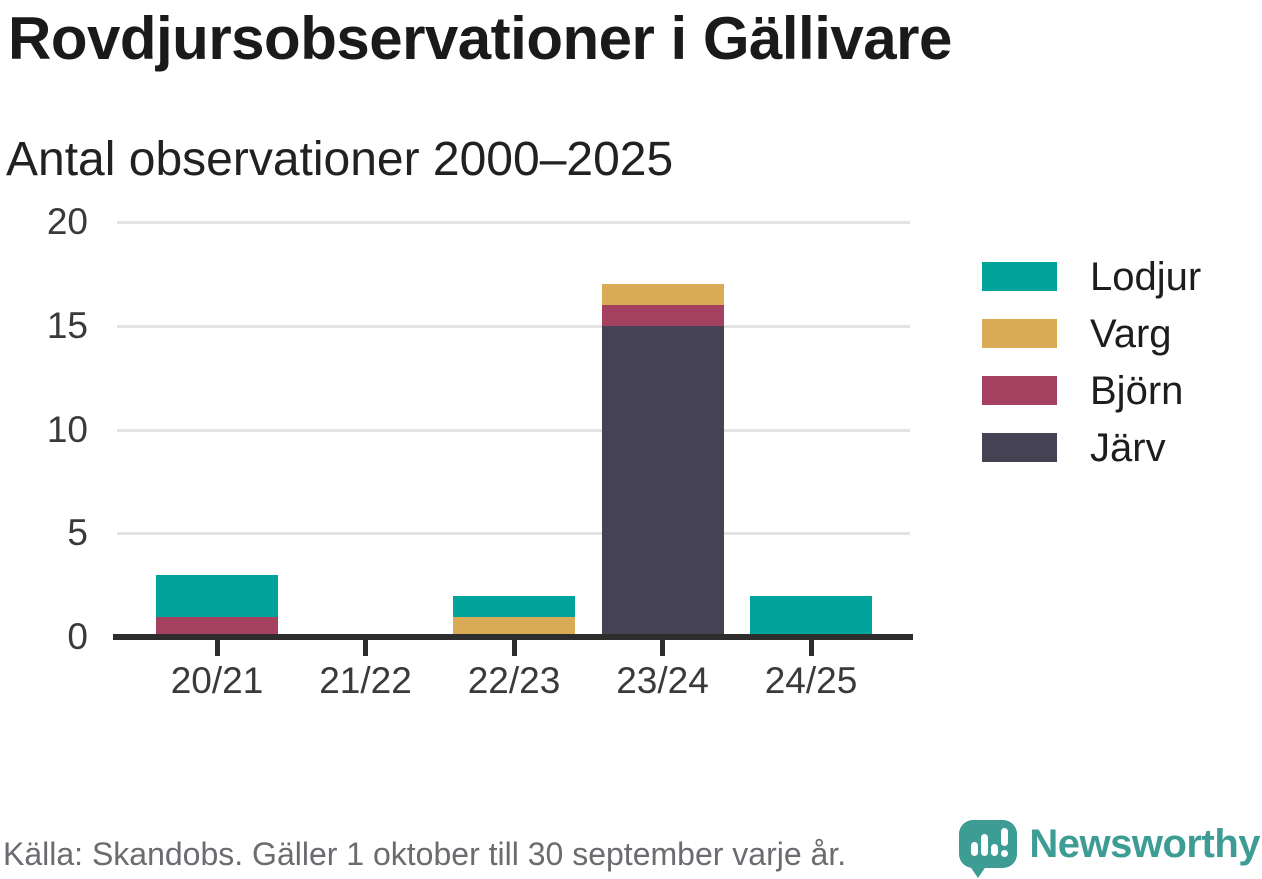 Image resolution: width=1262 pixels, height=879 pixels. I want to click on x-axis-line, so click(513, 637).